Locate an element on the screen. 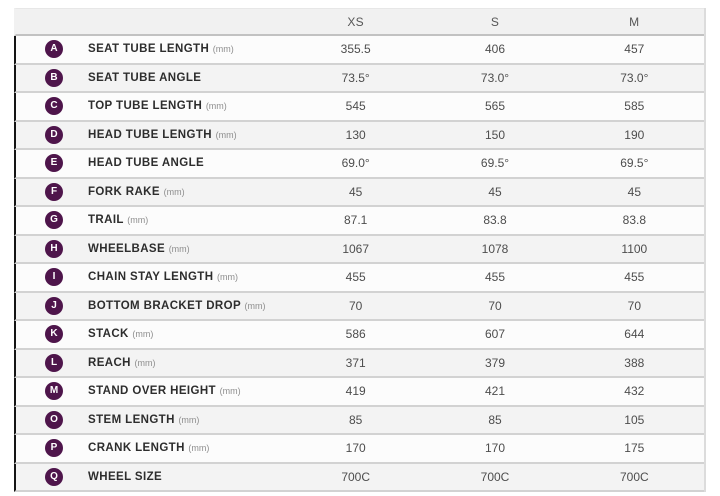  table-header-row: XS S M is located at coordinates (359, 22).